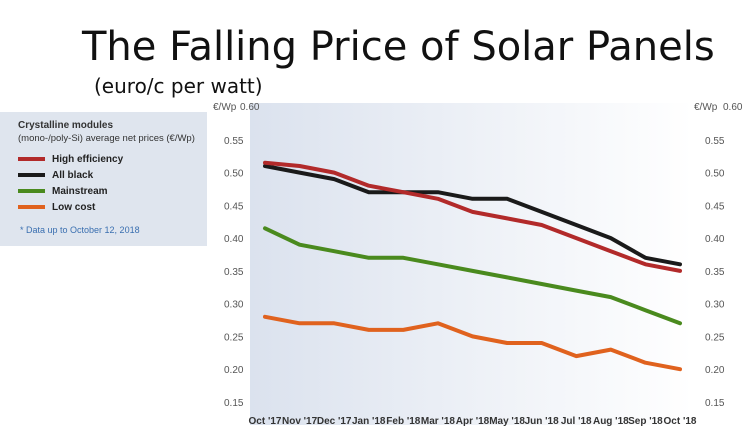  Describe the element at coordinates (715, 403) in the screenshot. I see `y-tick-right: 0.15` at that location.